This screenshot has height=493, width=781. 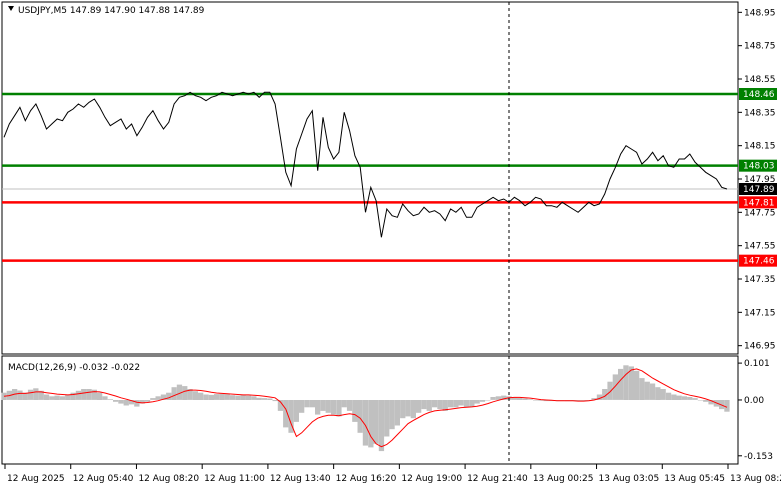 I want to click on macd-tick-label: 0.101, so click(x=757, y=364).